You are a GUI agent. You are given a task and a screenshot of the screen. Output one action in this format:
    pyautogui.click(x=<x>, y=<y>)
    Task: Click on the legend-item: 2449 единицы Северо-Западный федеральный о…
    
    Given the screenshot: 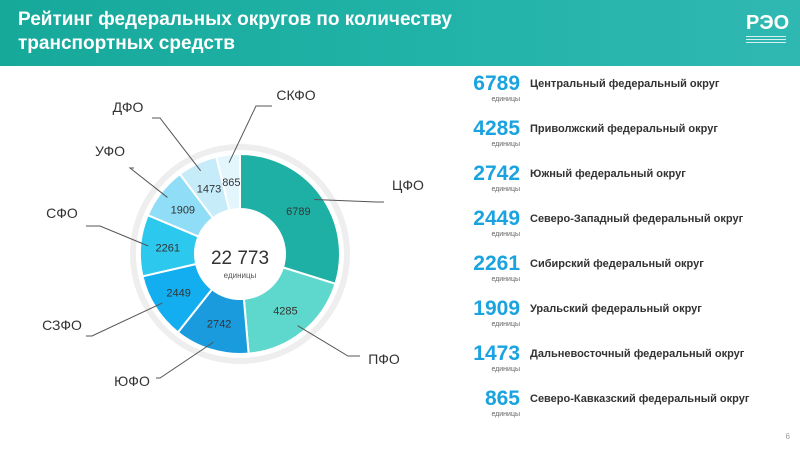 What is the action you would take?
    pyautogui.click(x=632, y=229)
    